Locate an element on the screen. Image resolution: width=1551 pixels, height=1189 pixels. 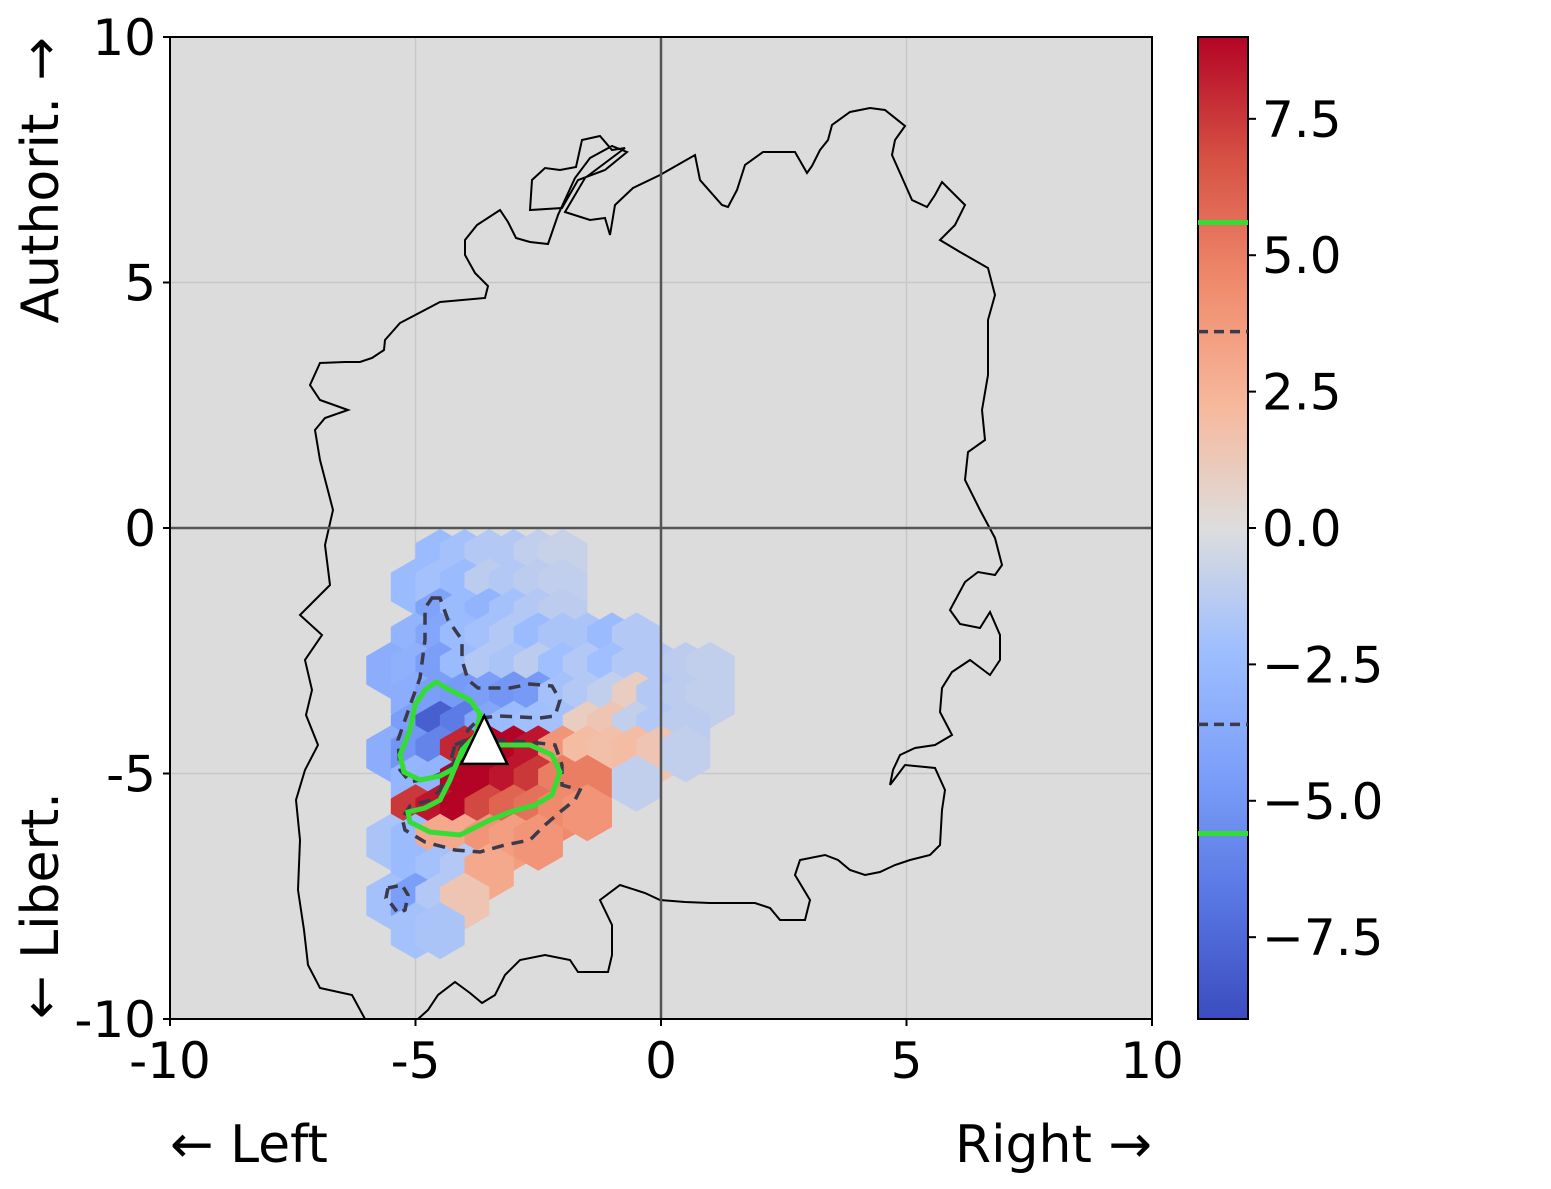
x-tick-label: 5 is located at coordinates (907, 1061).